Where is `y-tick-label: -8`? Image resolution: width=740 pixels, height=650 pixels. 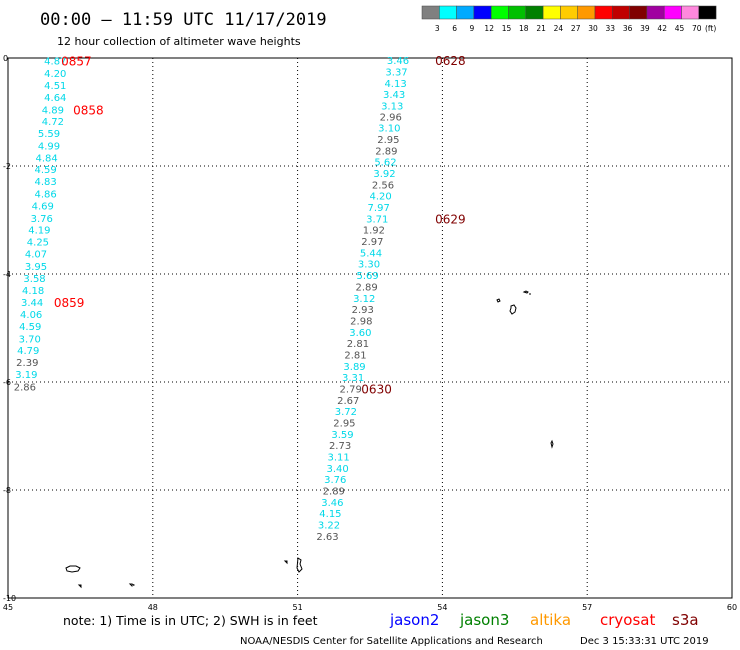 y-tick-label: -8 is located at coordinates (7, 490).